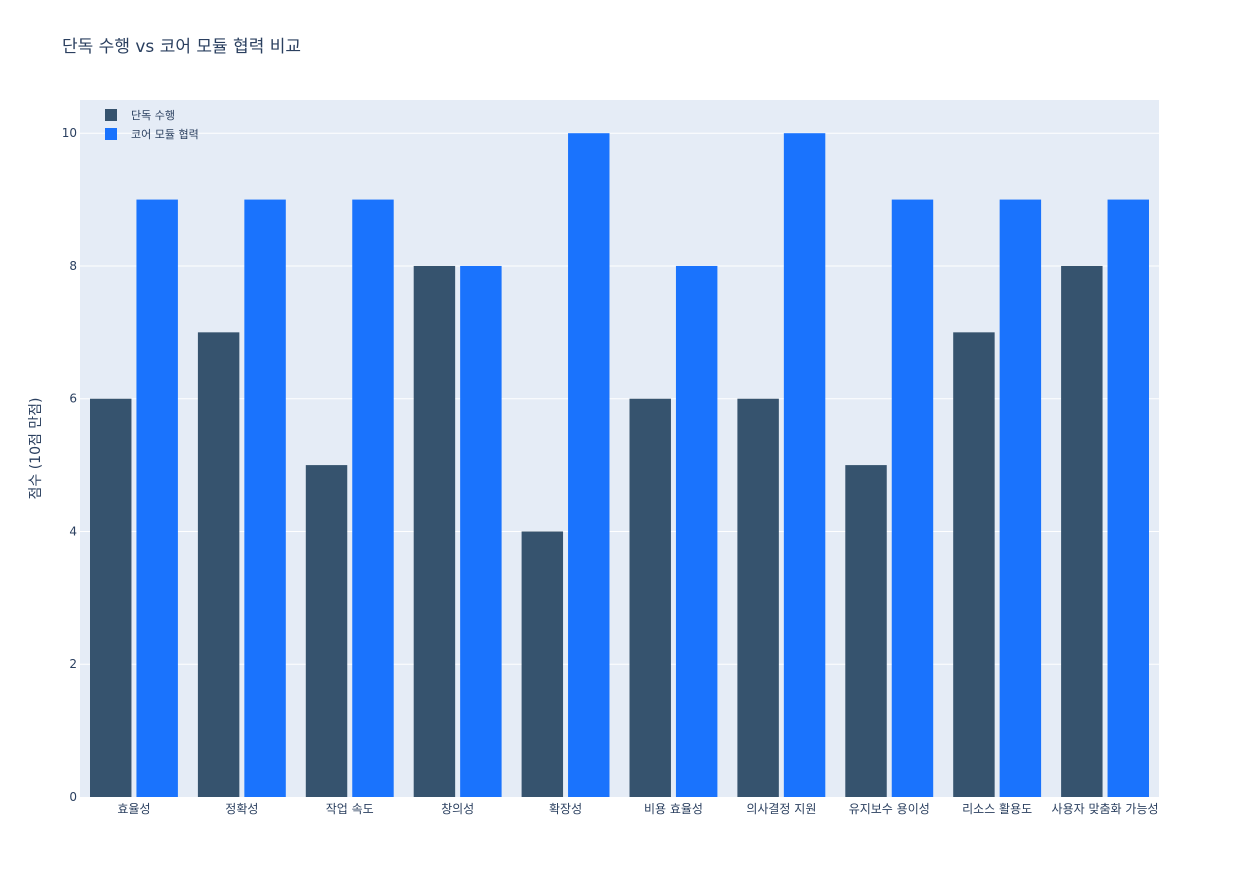 This screenshot has width=1239, height=878. I want to click on x-tick-label: 정확성, so click(241, 809).